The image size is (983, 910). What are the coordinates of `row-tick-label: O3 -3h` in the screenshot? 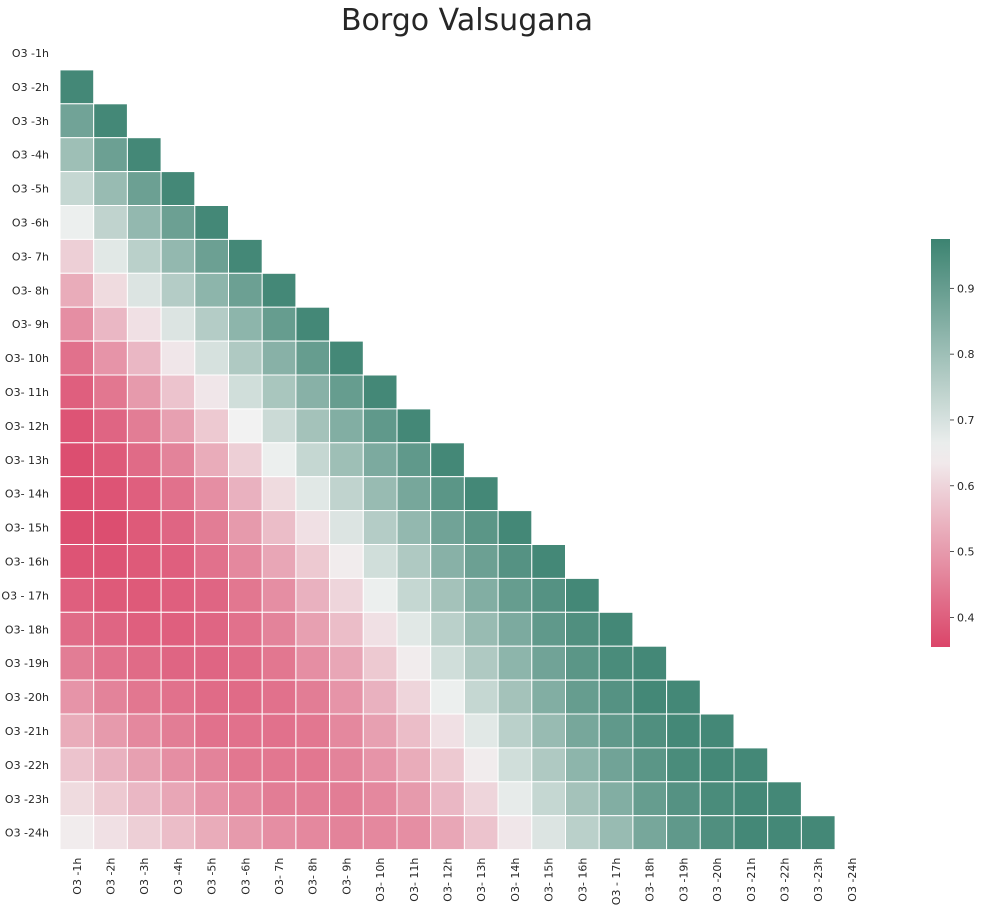 It's located at (30, 121).